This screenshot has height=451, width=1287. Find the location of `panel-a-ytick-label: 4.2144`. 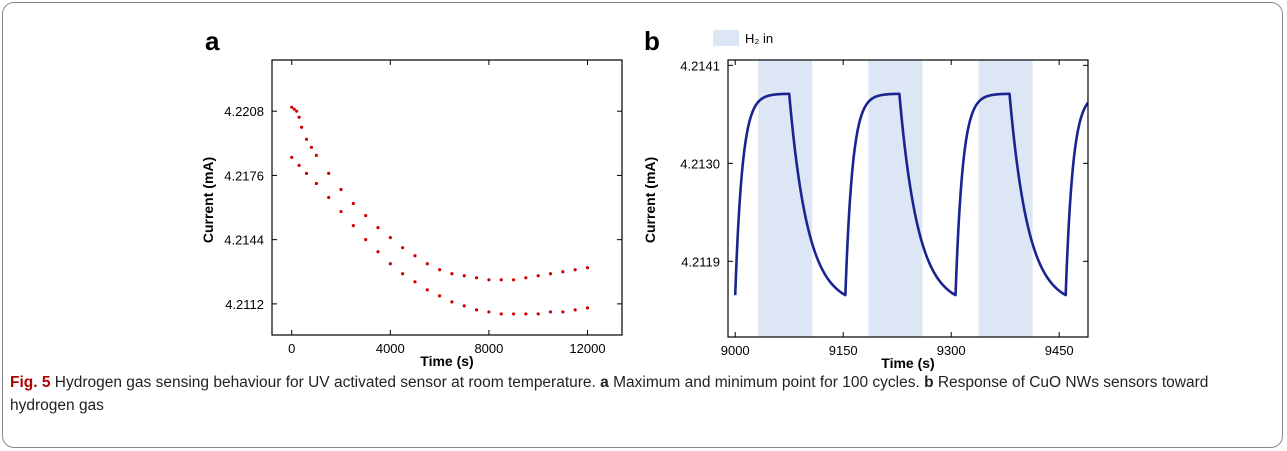

panel-a-ytick-label: 4.2144 is located at coordinates (244, 240).